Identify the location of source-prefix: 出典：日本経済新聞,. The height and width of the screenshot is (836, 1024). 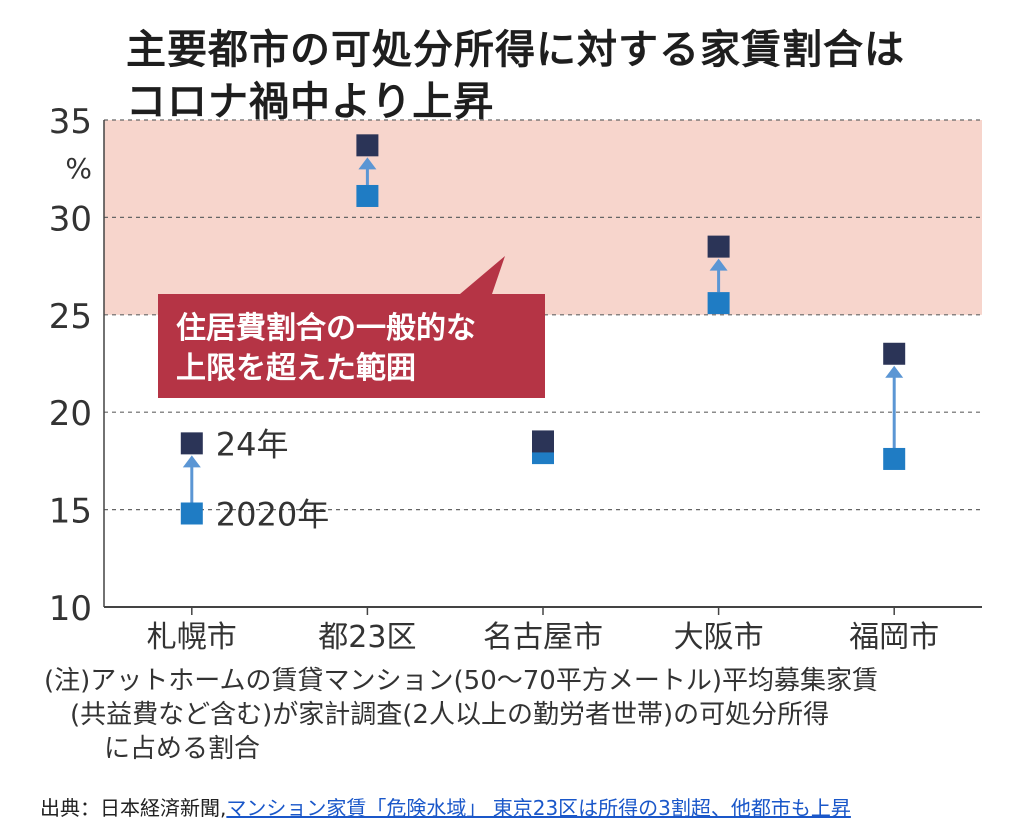
(133, 808).